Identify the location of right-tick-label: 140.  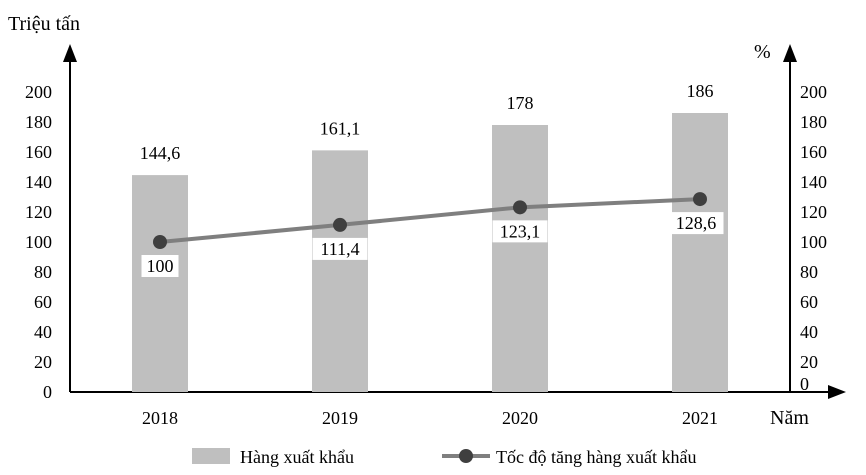
(813, 182).